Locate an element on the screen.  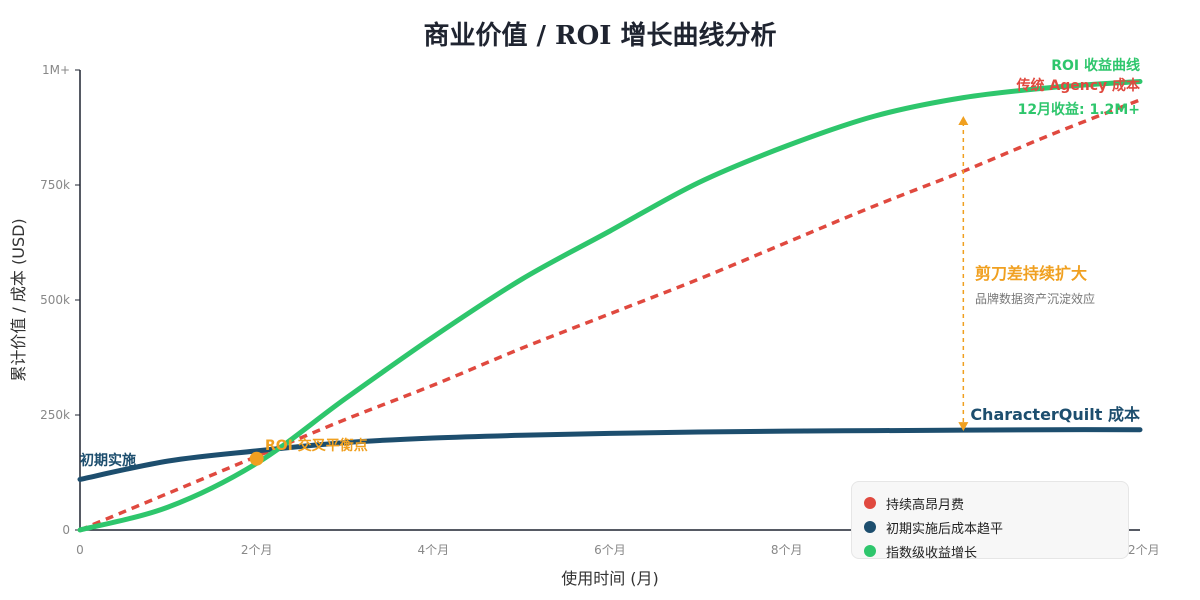
y-tick-label: 500k is located at coordinates (55, 300).